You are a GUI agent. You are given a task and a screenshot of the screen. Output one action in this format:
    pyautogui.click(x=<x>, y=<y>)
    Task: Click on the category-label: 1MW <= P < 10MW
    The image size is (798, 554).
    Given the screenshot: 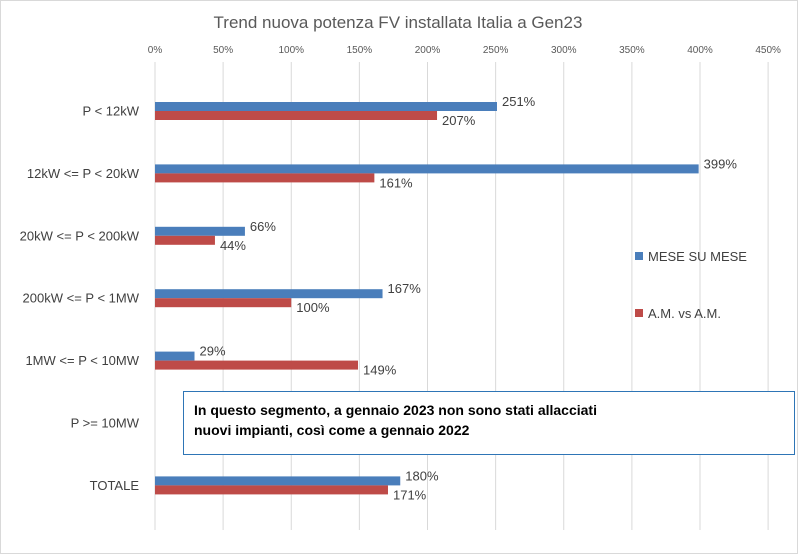 What is the action you would take?
    pyautogui.click(x=82, y=360)
    